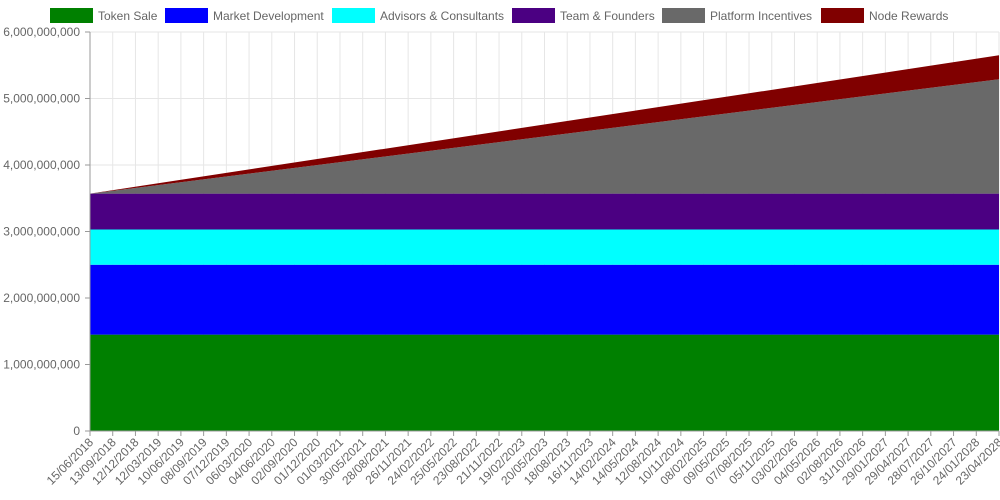 The image size is (1000, 500). Describe the element at coordinates (268, 16) in the screenshot. I see `legend-label: Market Development` at that location.